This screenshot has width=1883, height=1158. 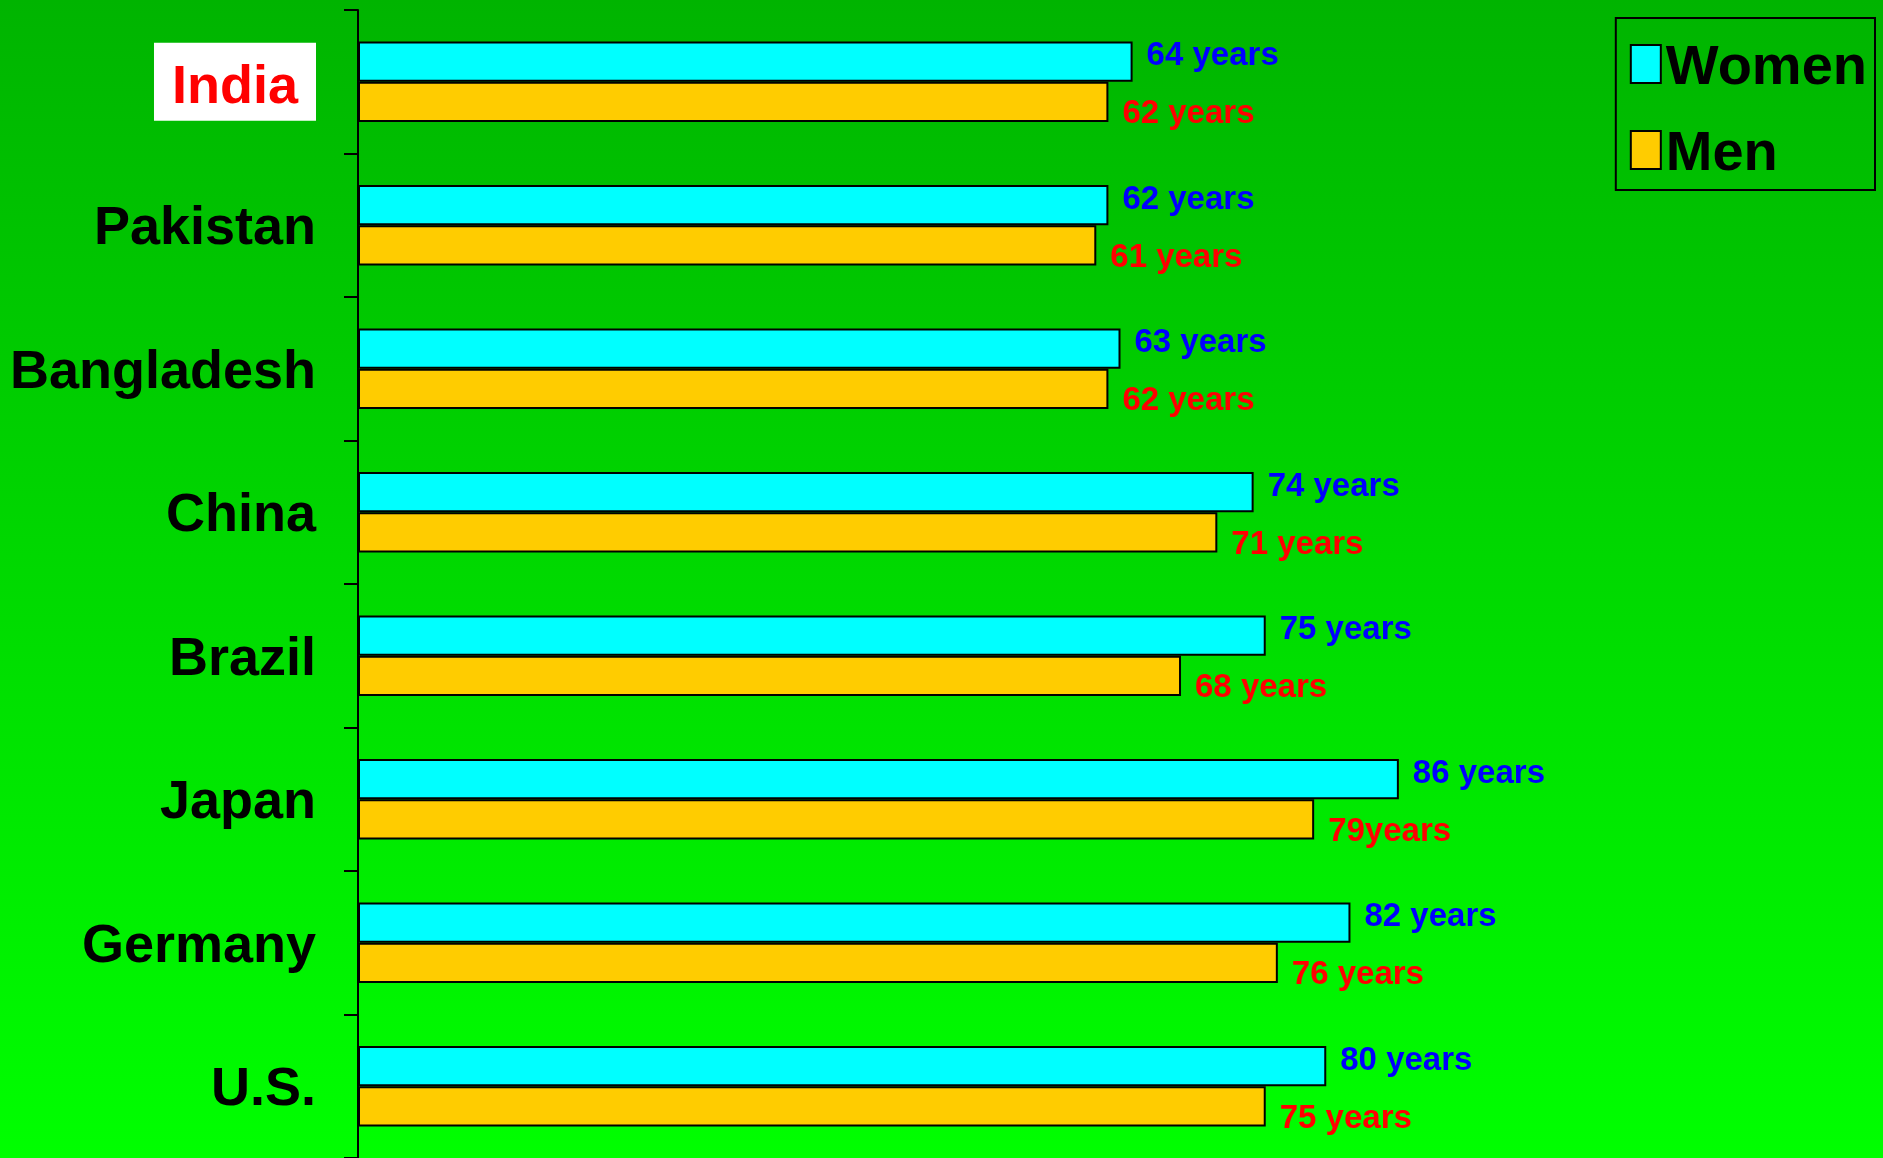 I want to click on data-label: 68 years, so click(x=1261, y=686).